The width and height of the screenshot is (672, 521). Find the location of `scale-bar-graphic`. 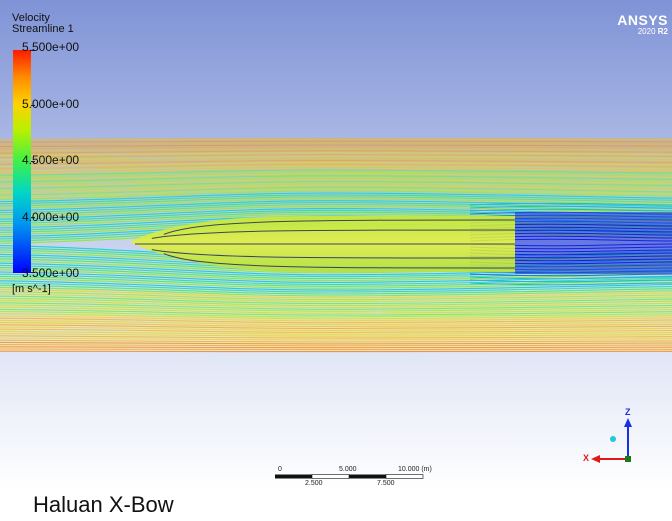

scale-bar-graphic is located at coordinates (349, 476).